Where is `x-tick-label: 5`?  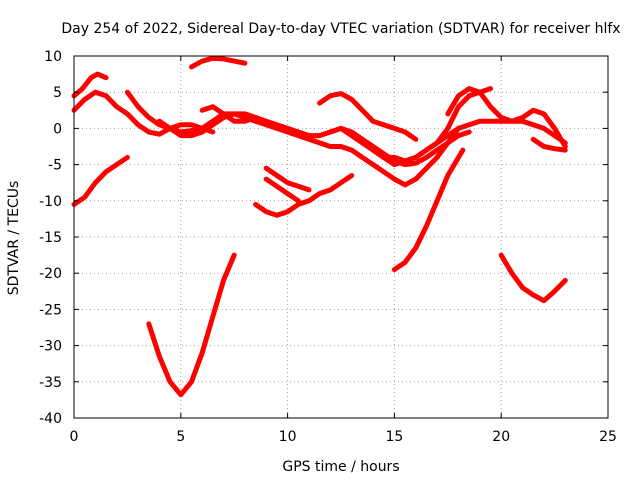 x-tick-label: 5 is located at coordinates (180, 437).